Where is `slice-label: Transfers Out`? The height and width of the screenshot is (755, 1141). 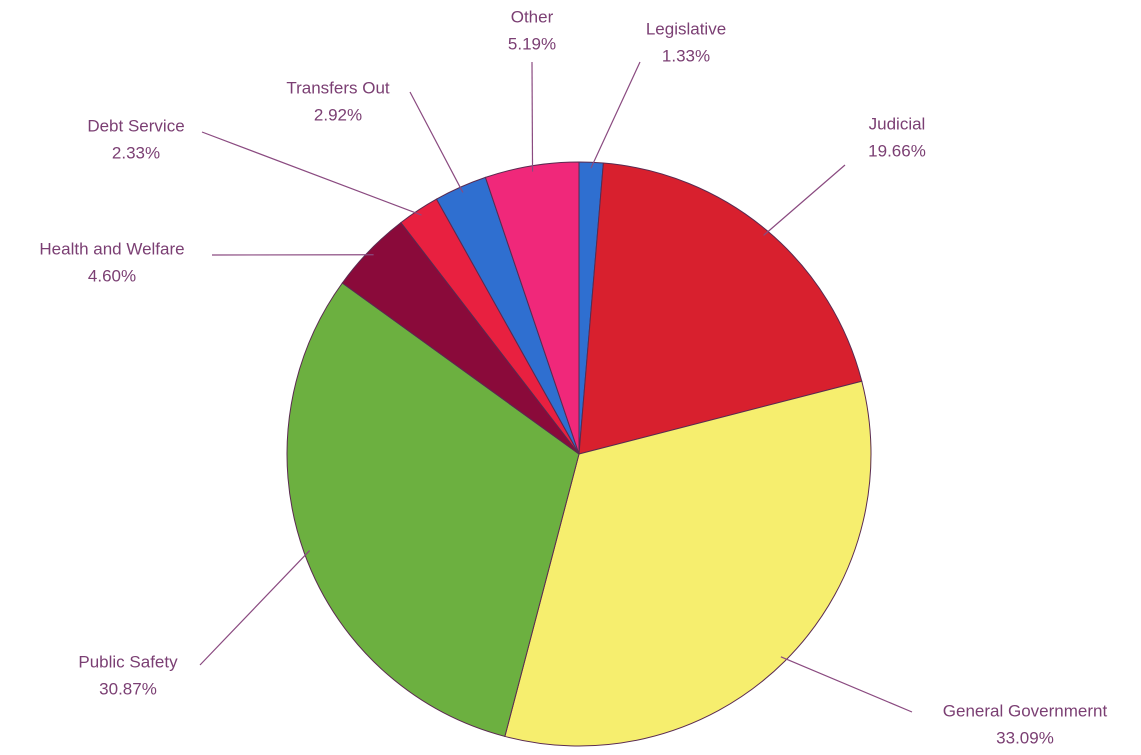
slice-label: Transfers Out is located at coordinates (338, 87).